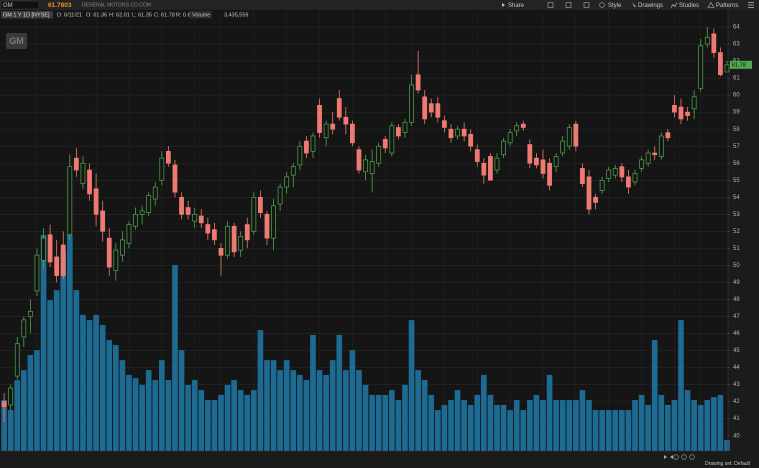 This screenshot has width=759, height=468. Describe the element at coordinates (692, 457) in the screenshot. I see `zoom-reset` at that location.